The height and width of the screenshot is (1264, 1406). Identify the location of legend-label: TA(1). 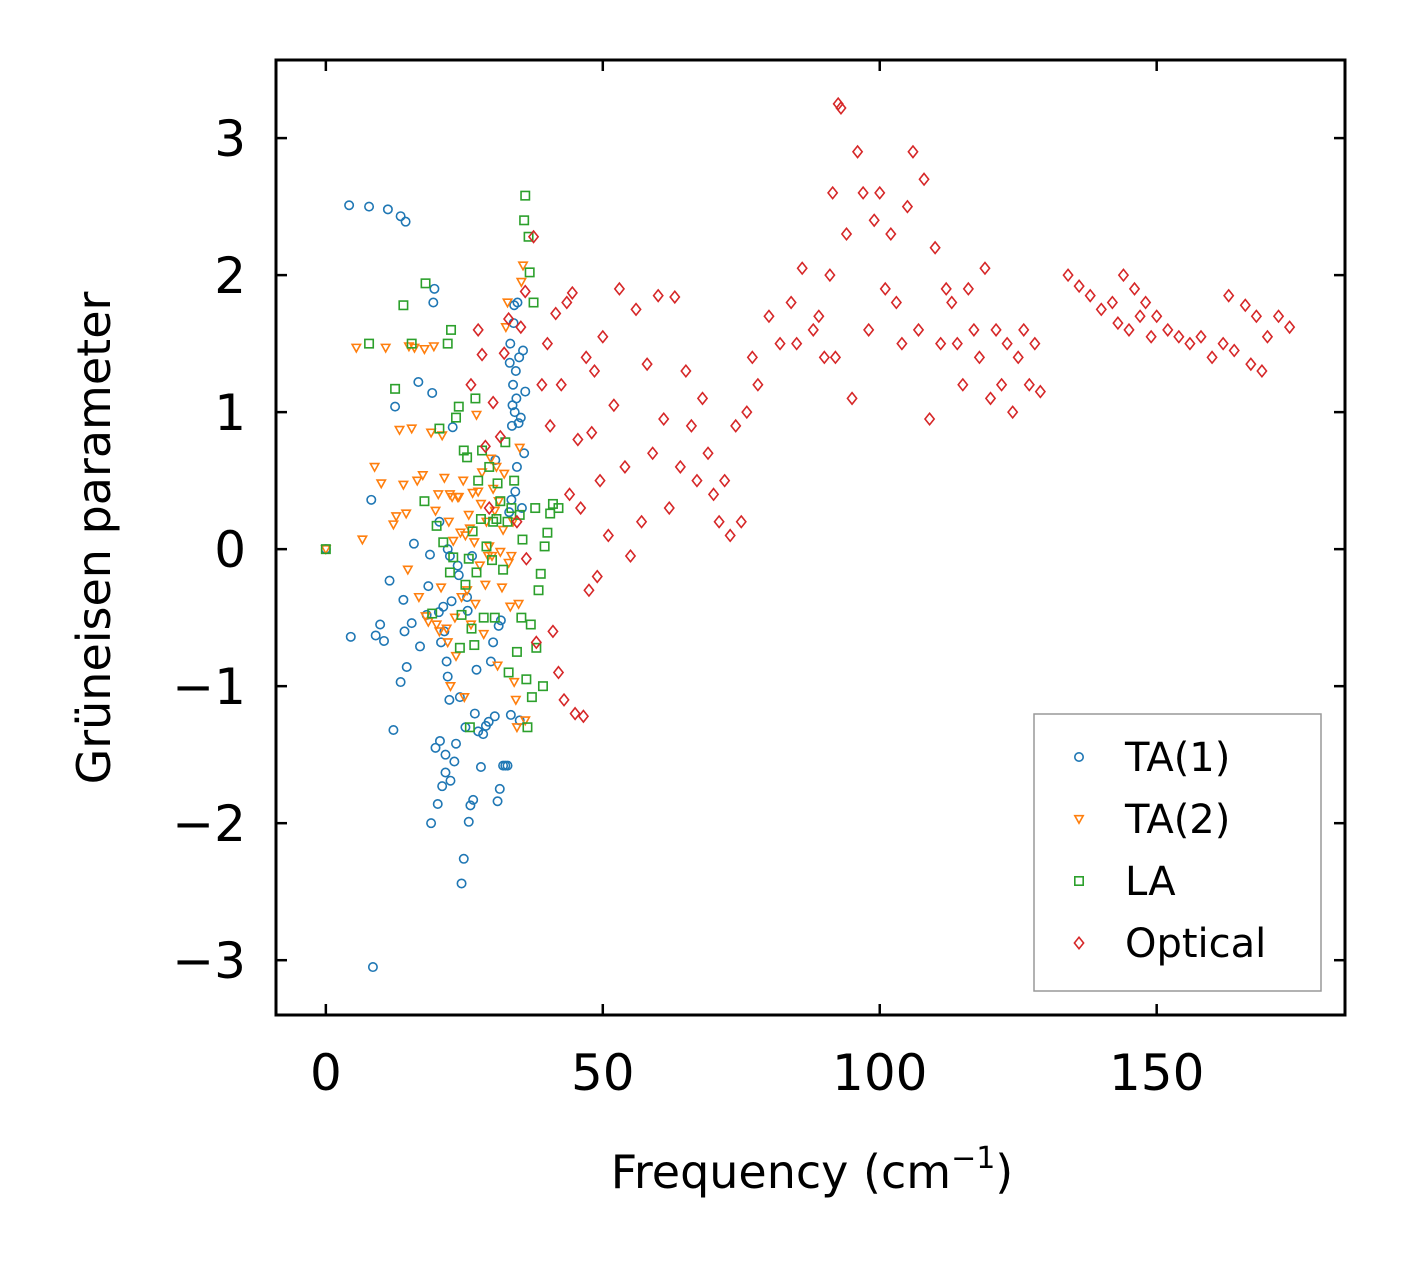
(1177, 758).